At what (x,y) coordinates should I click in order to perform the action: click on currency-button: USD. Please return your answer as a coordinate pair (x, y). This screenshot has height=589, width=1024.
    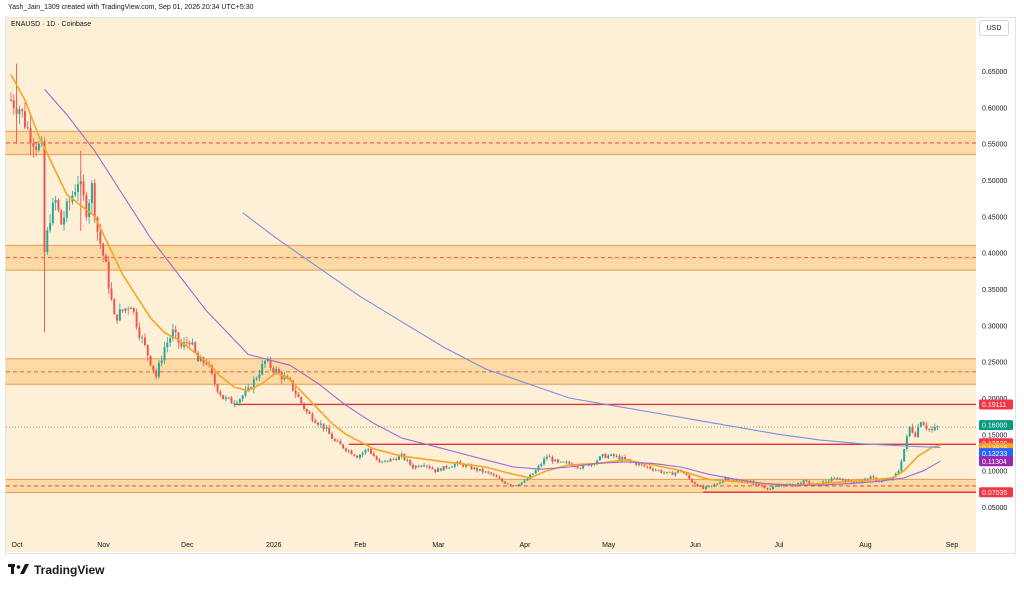
    Looking at the image, I should click on (994, 28).